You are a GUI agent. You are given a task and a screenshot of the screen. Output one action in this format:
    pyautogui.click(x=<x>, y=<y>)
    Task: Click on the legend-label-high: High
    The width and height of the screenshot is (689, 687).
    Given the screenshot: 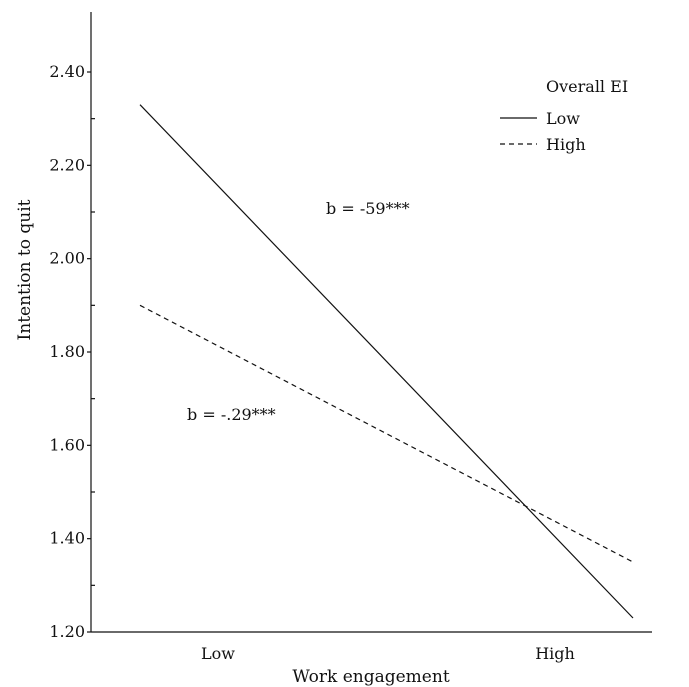 What is the action you would take?
    pyautogui.click(x=566, y=144)
    